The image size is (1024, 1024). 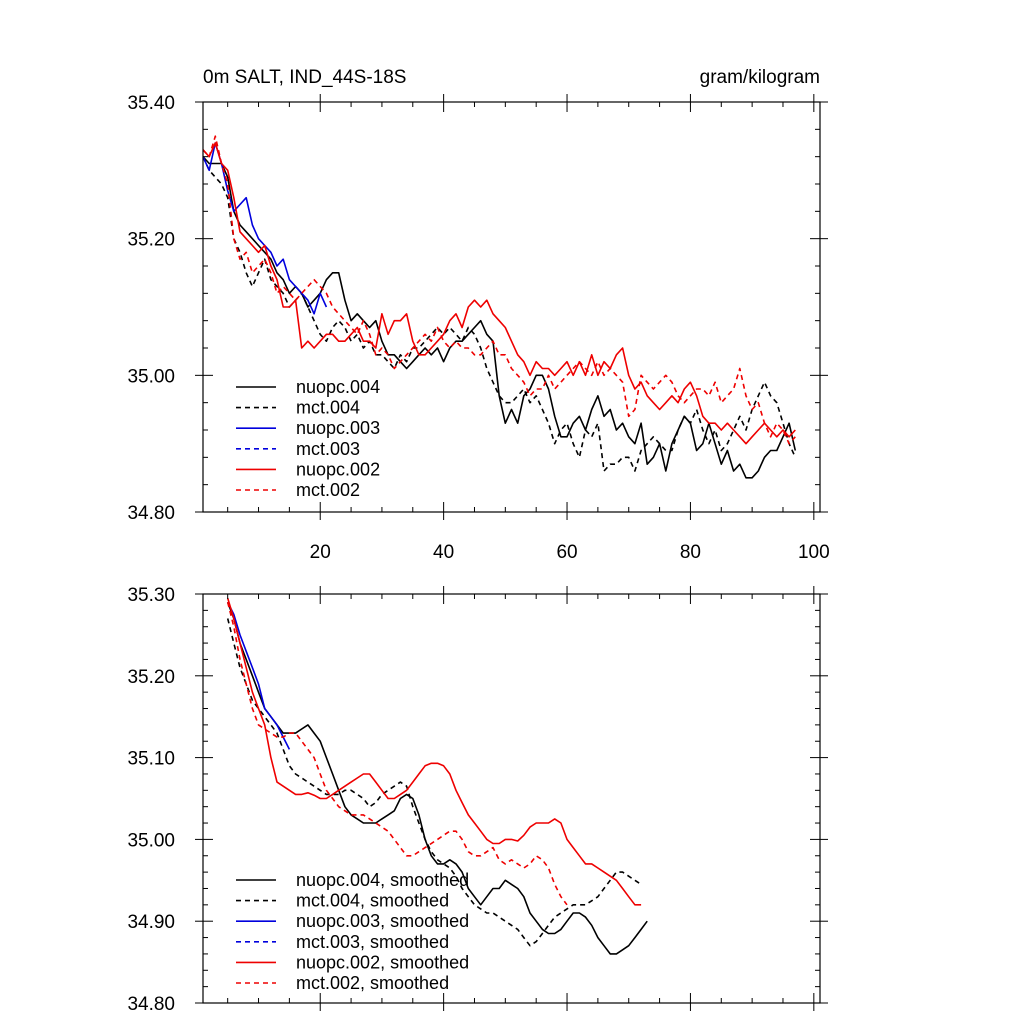 I want to click on series-line-nuopc-003-smoothed, so click(x=258, y=675).